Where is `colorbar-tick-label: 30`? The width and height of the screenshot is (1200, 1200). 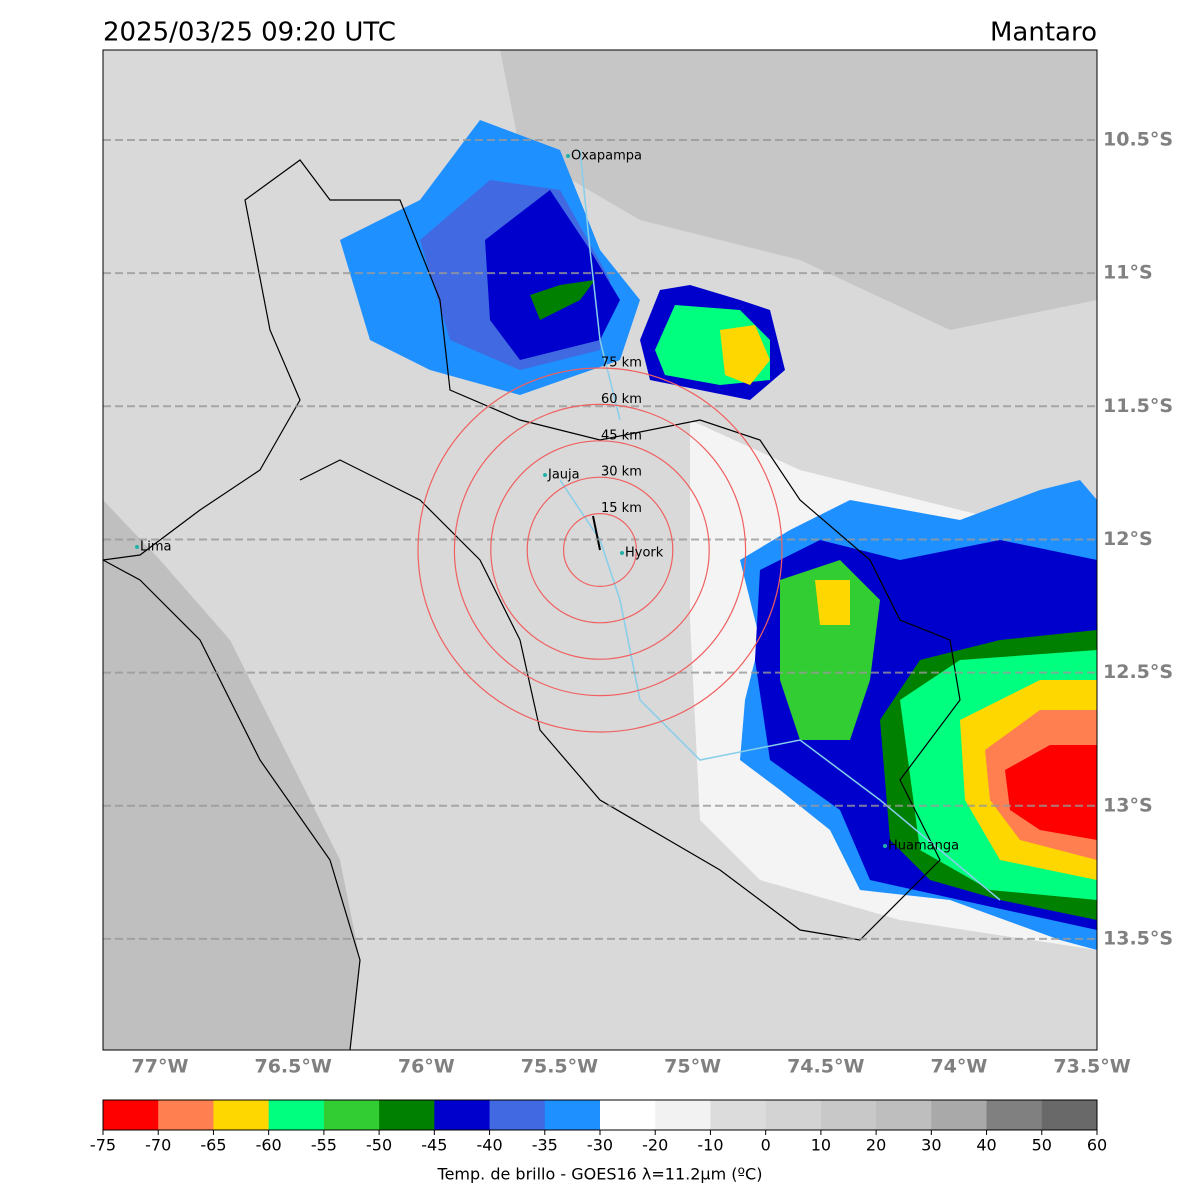 colorbar-tick-label: 30 is located at coordinates (931, 1145).